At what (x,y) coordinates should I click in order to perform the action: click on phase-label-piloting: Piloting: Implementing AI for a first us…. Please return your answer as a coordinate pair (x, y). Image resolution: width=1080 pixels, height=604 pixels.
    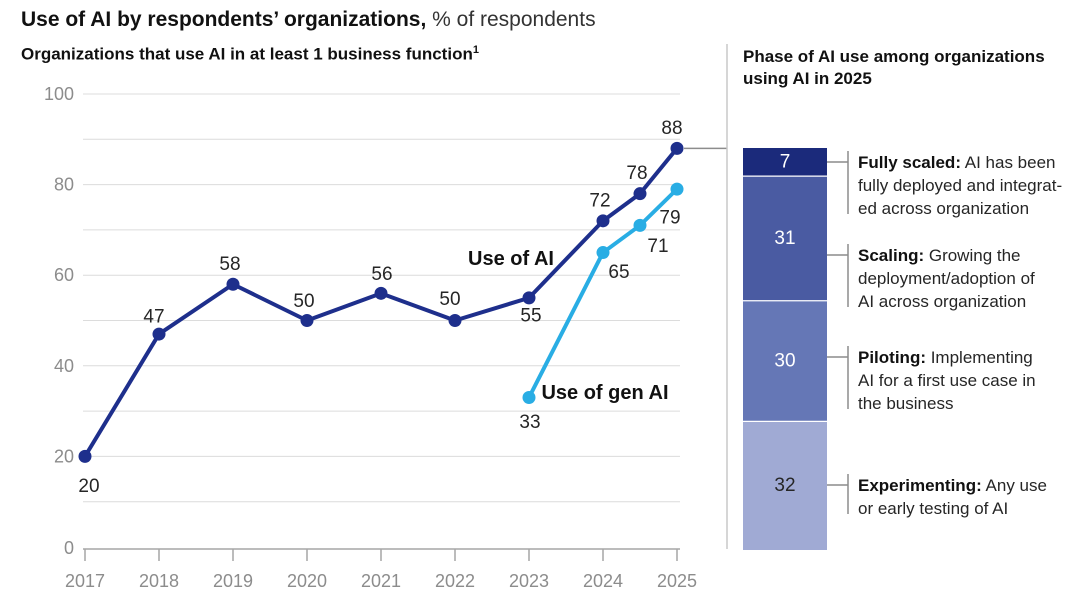
    Looking at the image, I should click on (969, 380).